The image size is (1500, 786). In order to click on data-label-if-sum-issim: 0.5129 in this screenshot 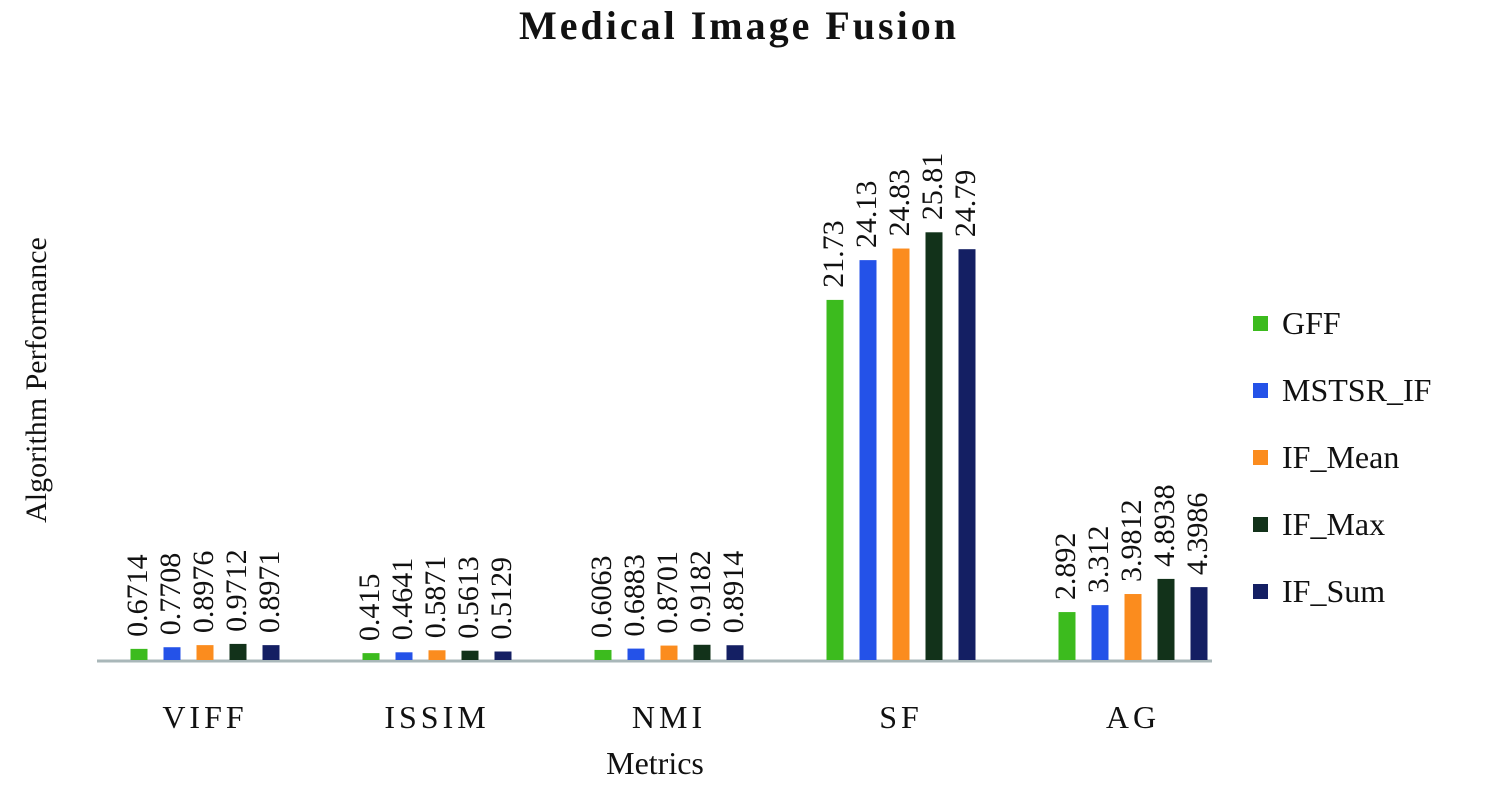, I will do `click(501, 598)`.